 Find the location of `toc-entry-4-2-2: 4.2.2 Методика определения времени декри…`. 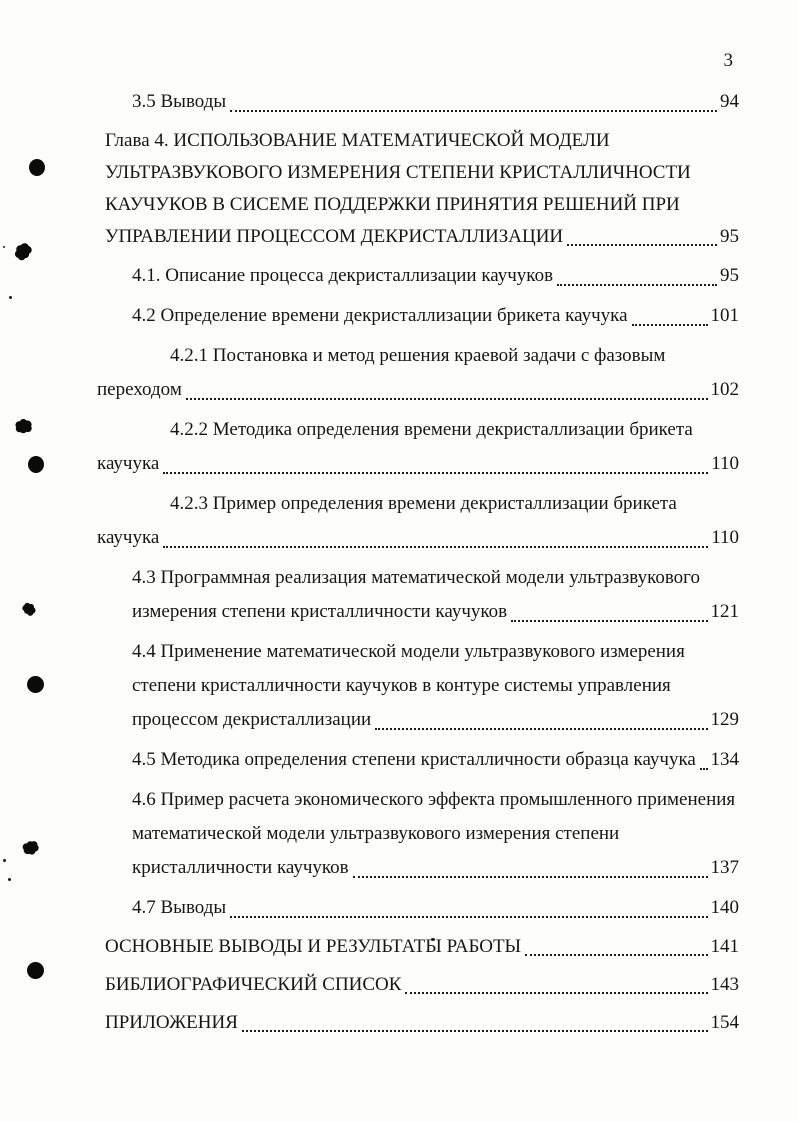

toc-entry-4-2-2: 4.2.2 Методика определения времени декри… is located at coordinates (418, 447).